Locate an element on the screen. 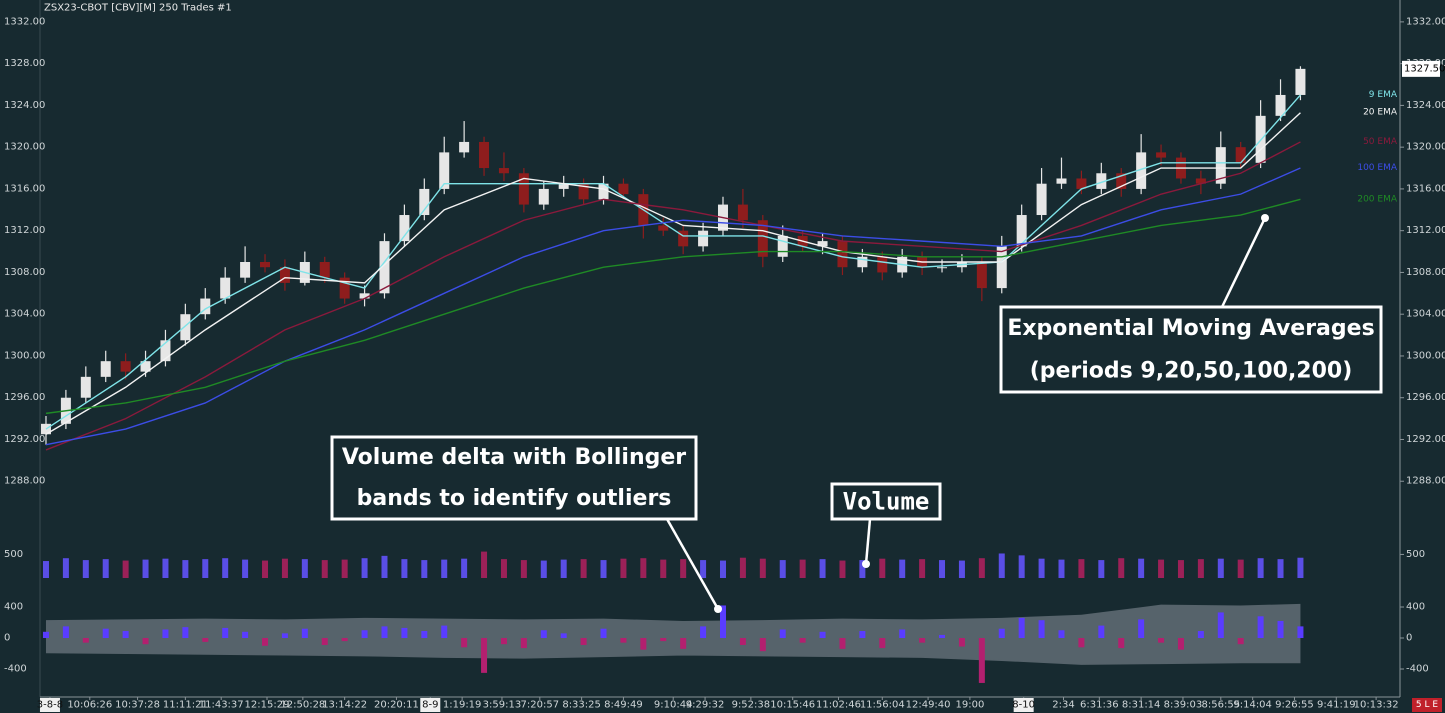 The image size is (1445, 713). x-tick-label: 10:06:26 is located at coordinates (89, 705).